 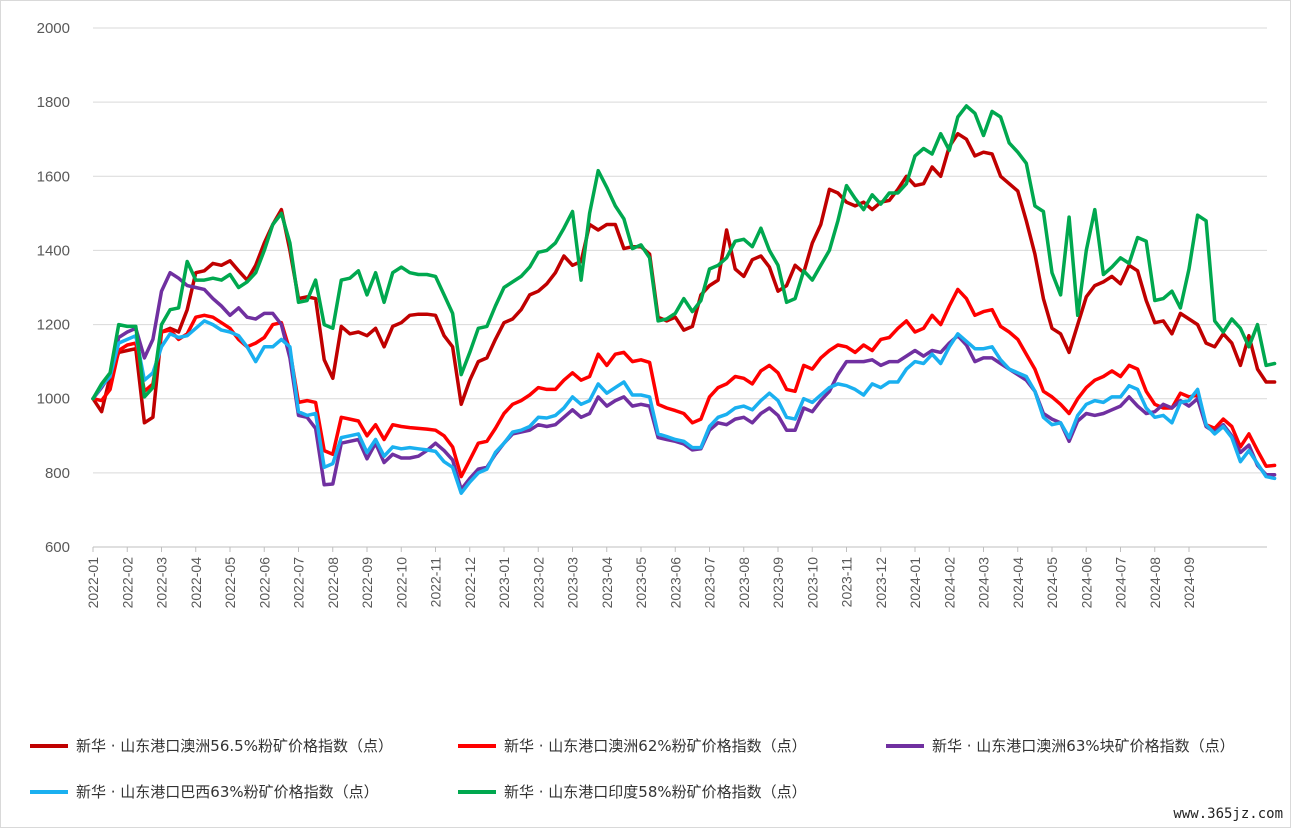 I want to click on y-tick-label: 600, so click(x=57, y=547).